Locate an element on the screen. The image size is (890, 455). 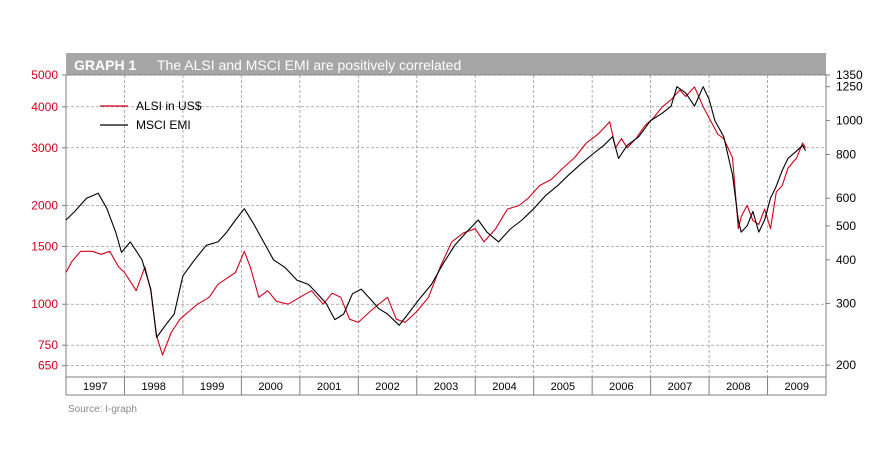
x-tick-label: 2007 is located at coordinates (680, 387).